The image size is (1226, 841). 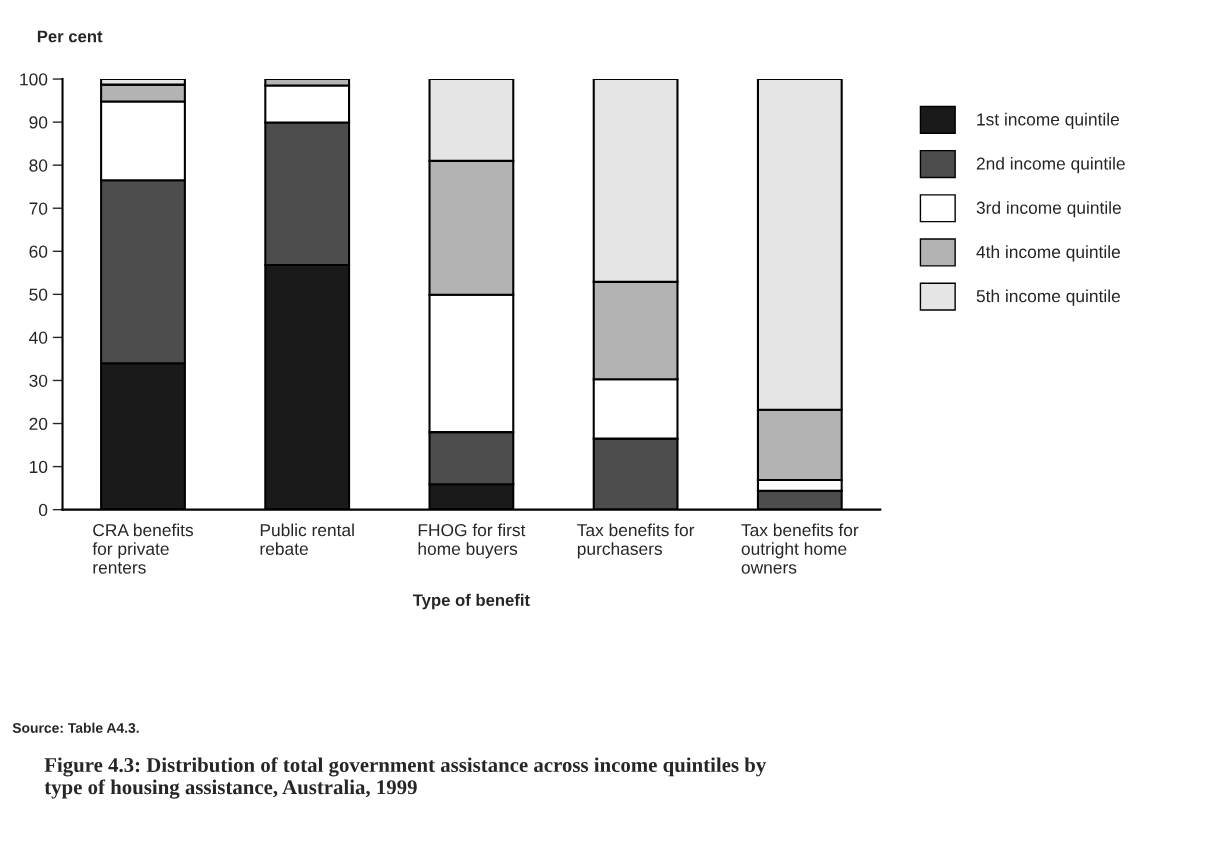 What do you see at coordinates (1048, 120) in the screenshot?
I see `legend-label: 1st income quintile` at bounding box center [1048, 120].